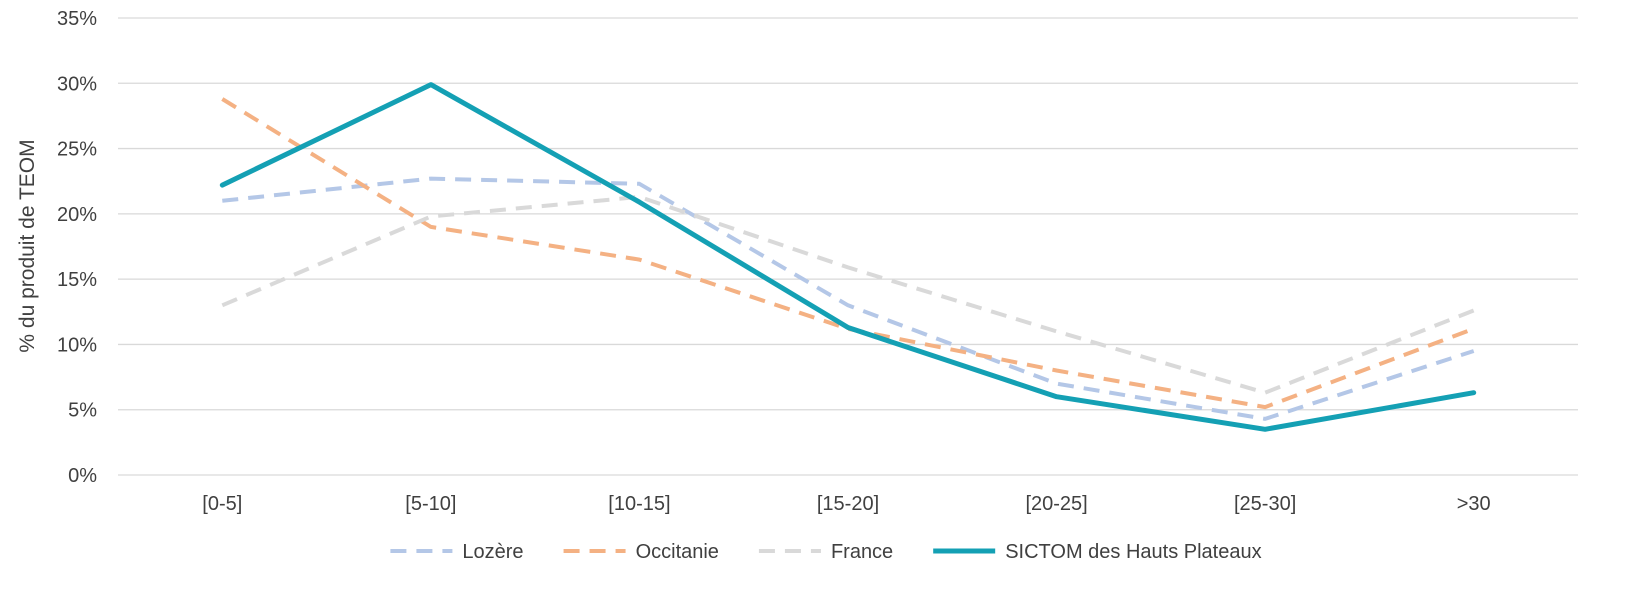  What do you see at coordinates (222, 504) in the screenshot?
I see `x-tick-label: [0-5]` at bounding box center [222, 504].